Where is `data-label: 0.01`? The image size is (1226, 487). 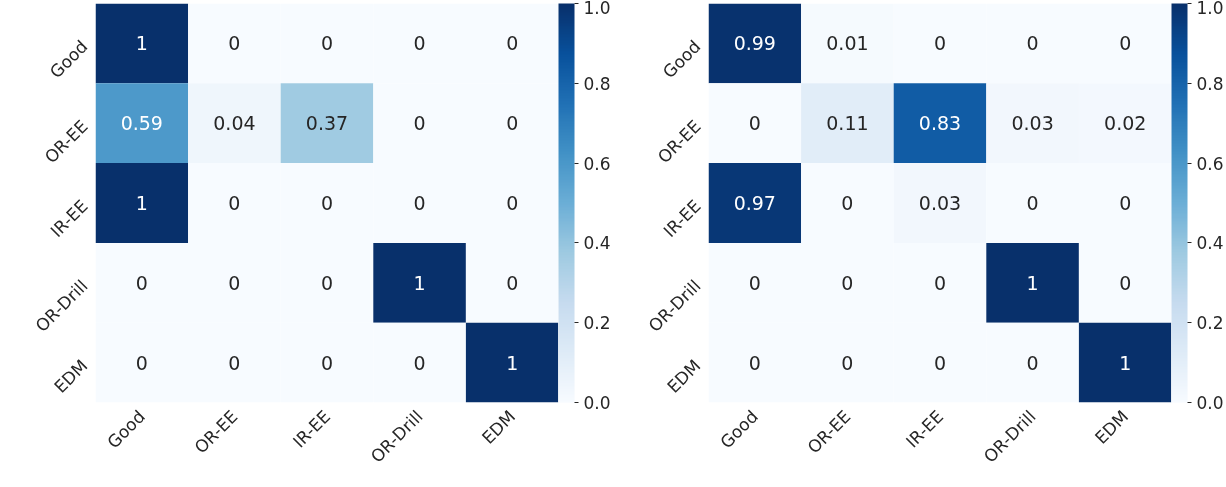
data-label: 0.01 is located at coordinates (847, 43).